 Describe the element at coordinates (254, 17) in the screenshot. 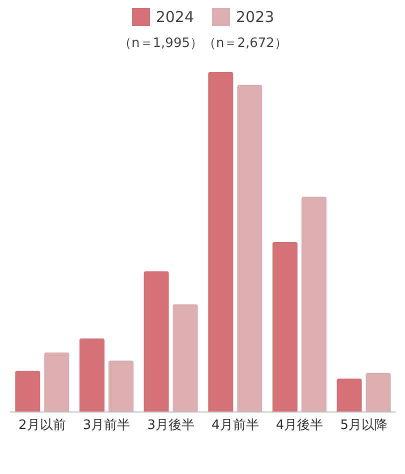

I see `legend-label: 2023` at that location.